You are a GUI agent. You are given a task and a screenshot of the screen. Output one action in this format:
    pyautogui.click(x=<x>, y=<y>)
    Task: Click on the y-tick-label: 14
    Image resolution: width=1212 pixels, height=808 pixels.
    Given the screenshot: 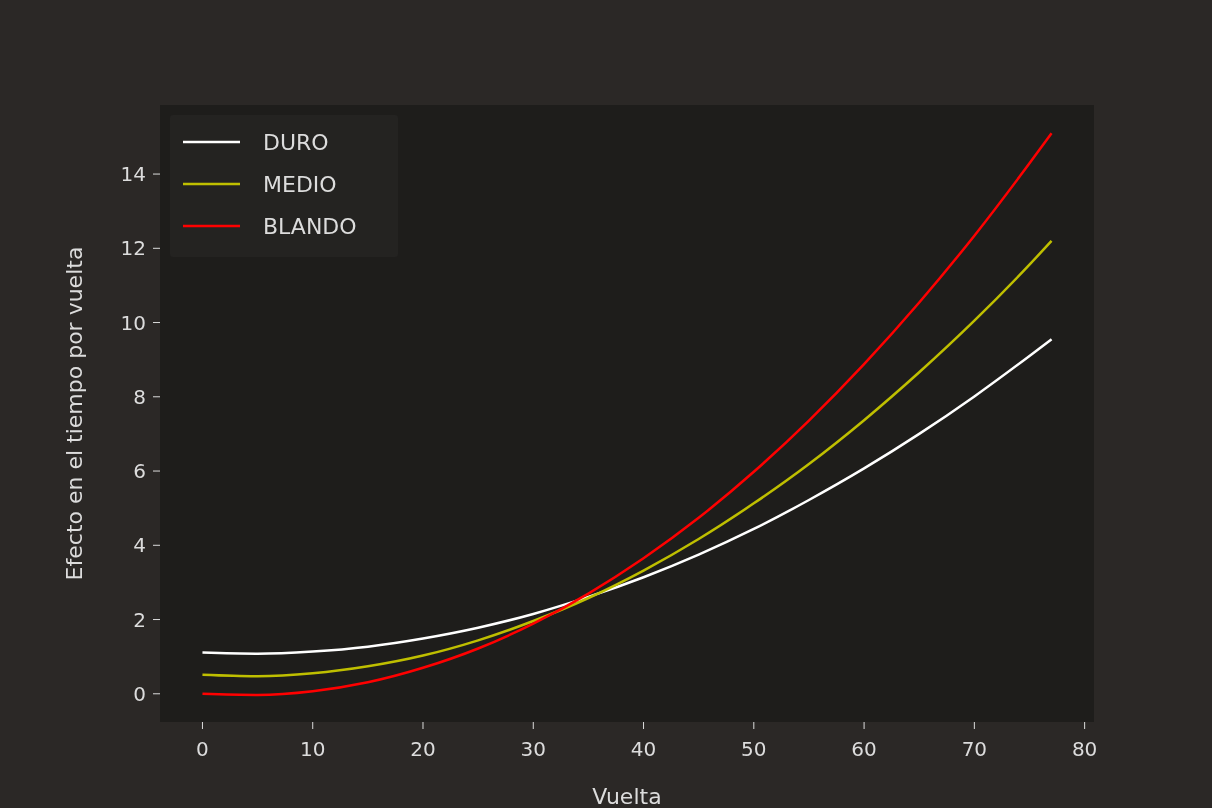 What is the action you would take?
    pyautogui.click(x=133, y=174)
    